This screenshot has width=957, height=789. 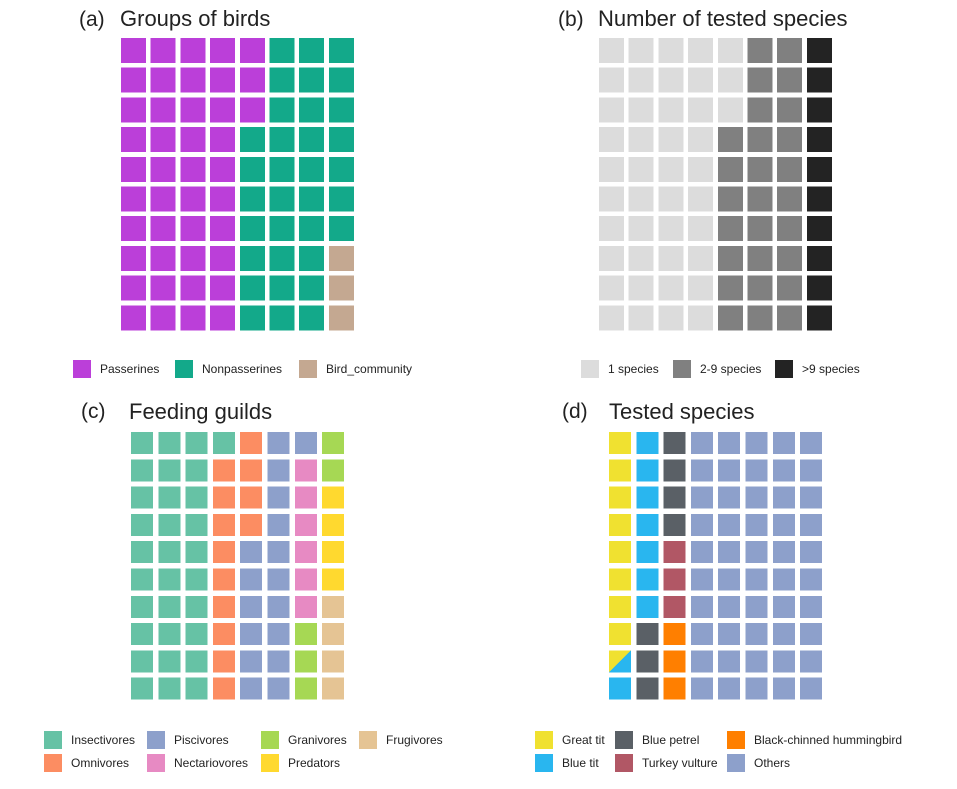 I want to click on legend-label-granivores: Granivores, so click(x=317, y=740).